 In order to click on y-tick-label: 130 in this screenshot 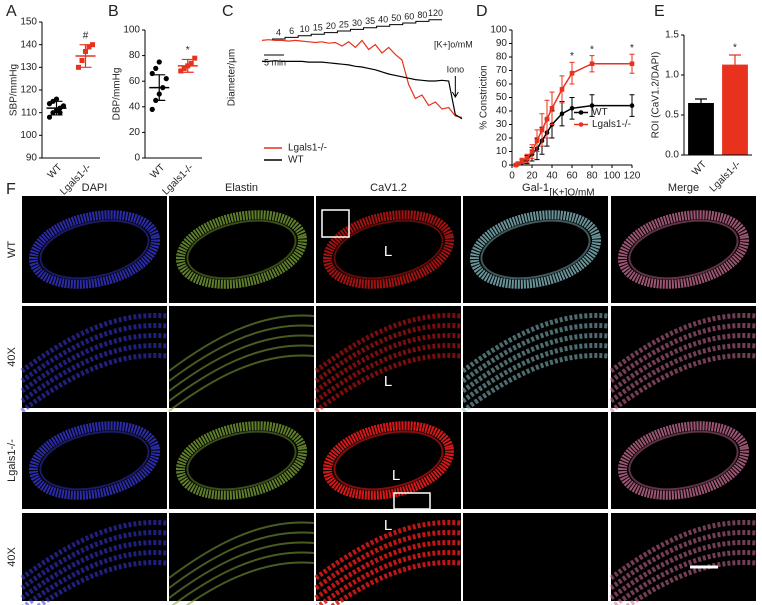, I will do `click(28, 67)`.